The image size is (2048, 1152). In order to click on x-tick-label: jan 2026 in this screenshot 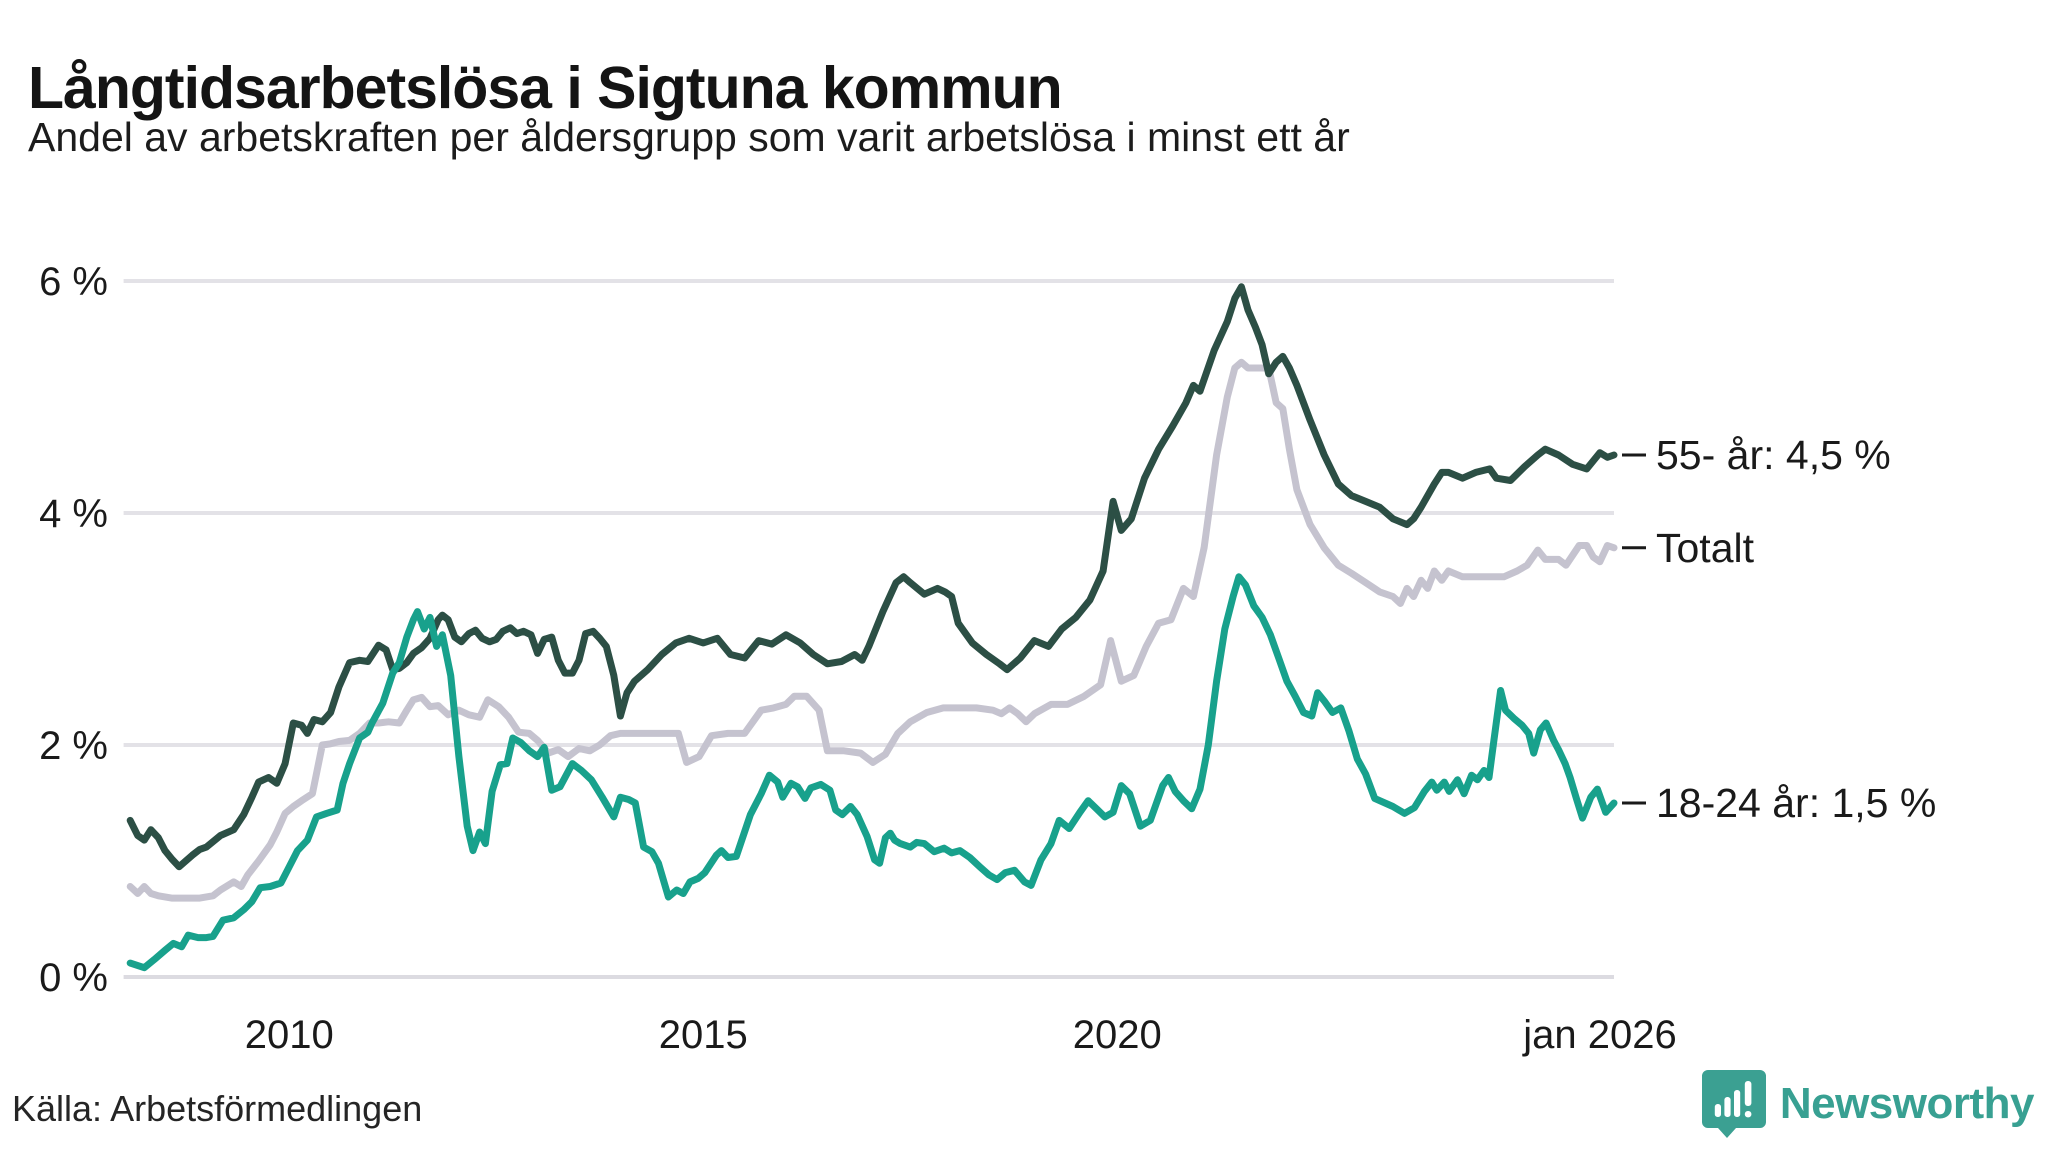, I will do `click(1599, 1035)`.